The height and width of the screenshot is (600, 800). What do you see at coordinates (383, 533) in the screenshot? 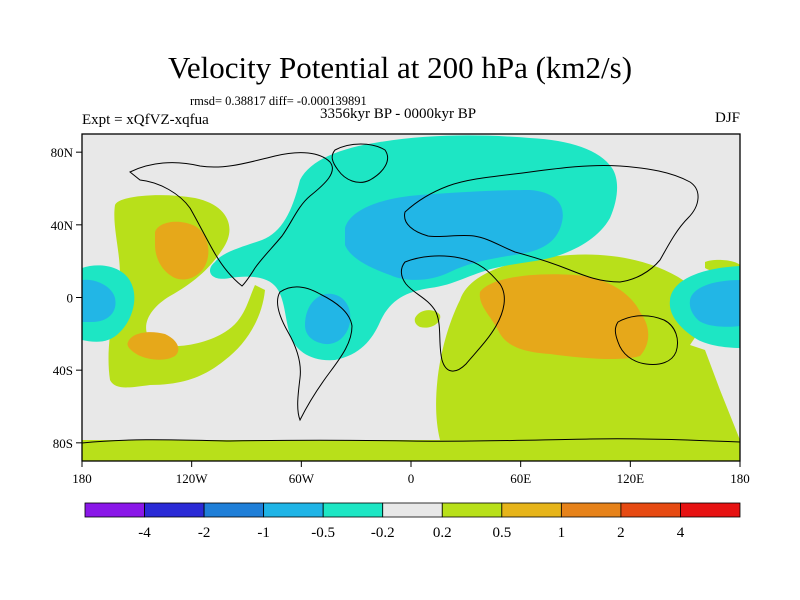
I see `colorbar-label: -0.2` at bounding box center [383, 533].